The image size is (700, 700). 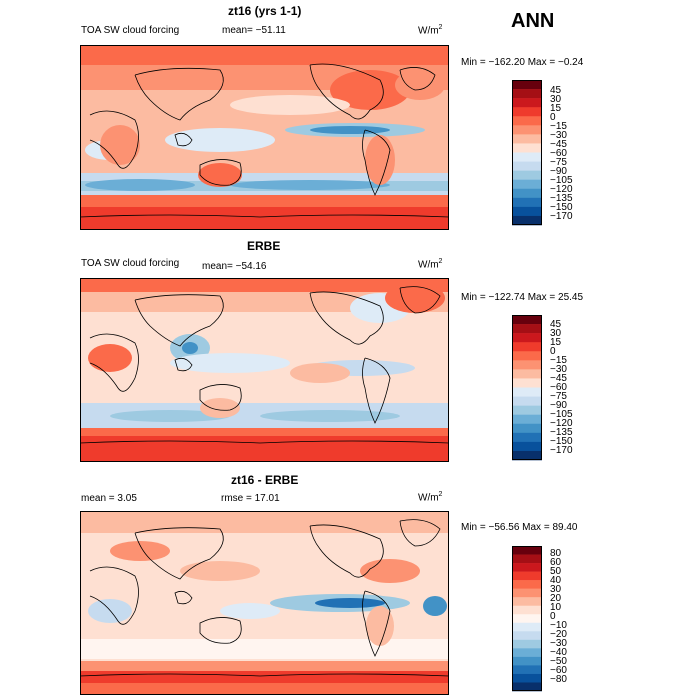 I want to click on panel3-level-label: −10, so click(x=558, y=625).